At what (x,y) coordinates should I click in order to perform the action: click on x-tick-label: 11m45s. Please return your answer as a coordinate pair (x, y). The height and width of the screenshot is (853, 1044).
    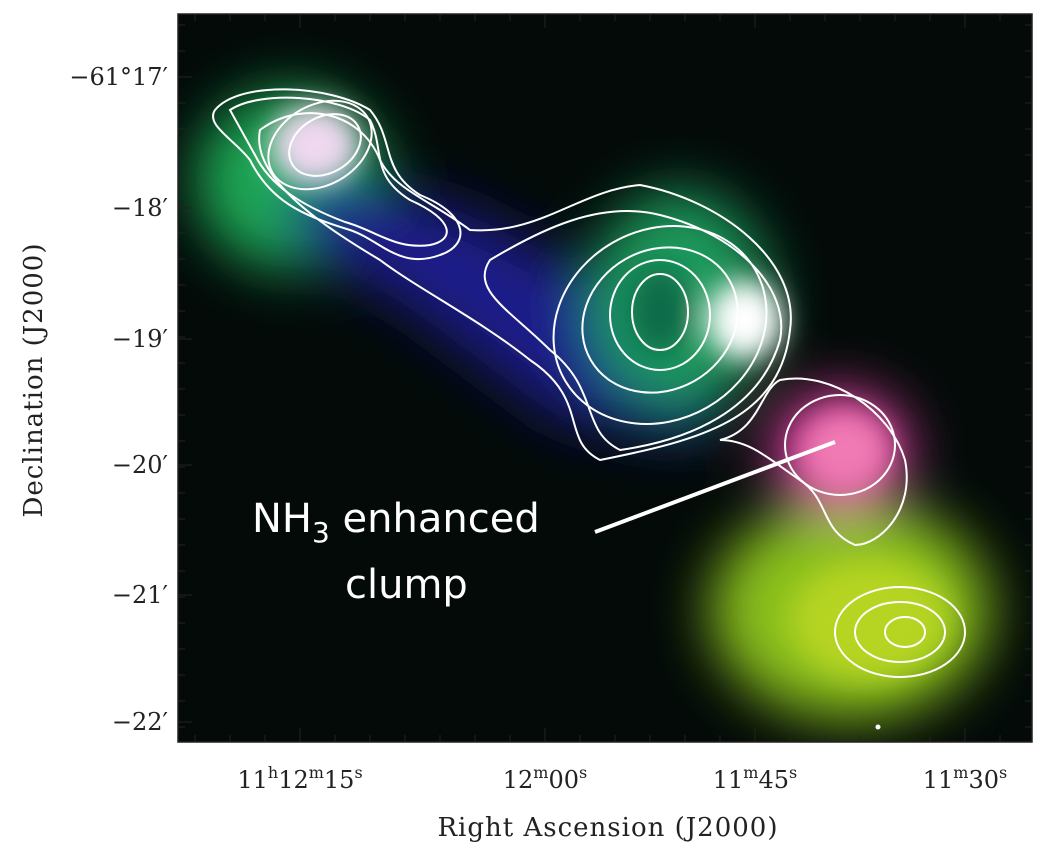
    Looking at the image, I should click on (755, 778).